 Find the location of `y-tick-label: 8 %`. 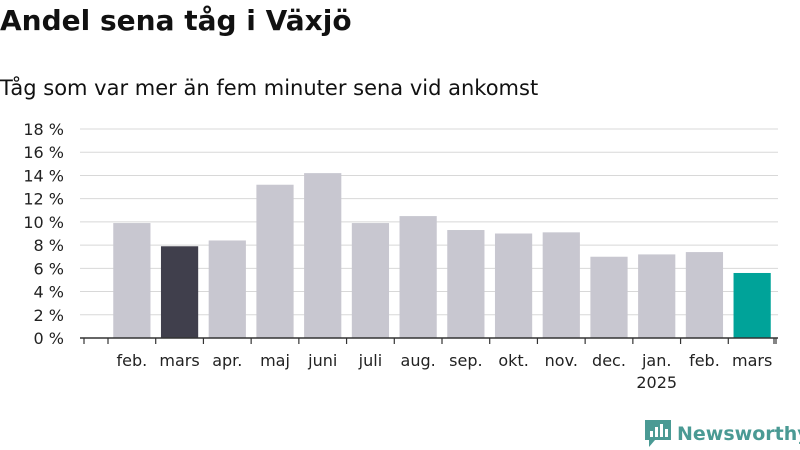

y-tick-label: 8 % is located at coordinates (49, 245).